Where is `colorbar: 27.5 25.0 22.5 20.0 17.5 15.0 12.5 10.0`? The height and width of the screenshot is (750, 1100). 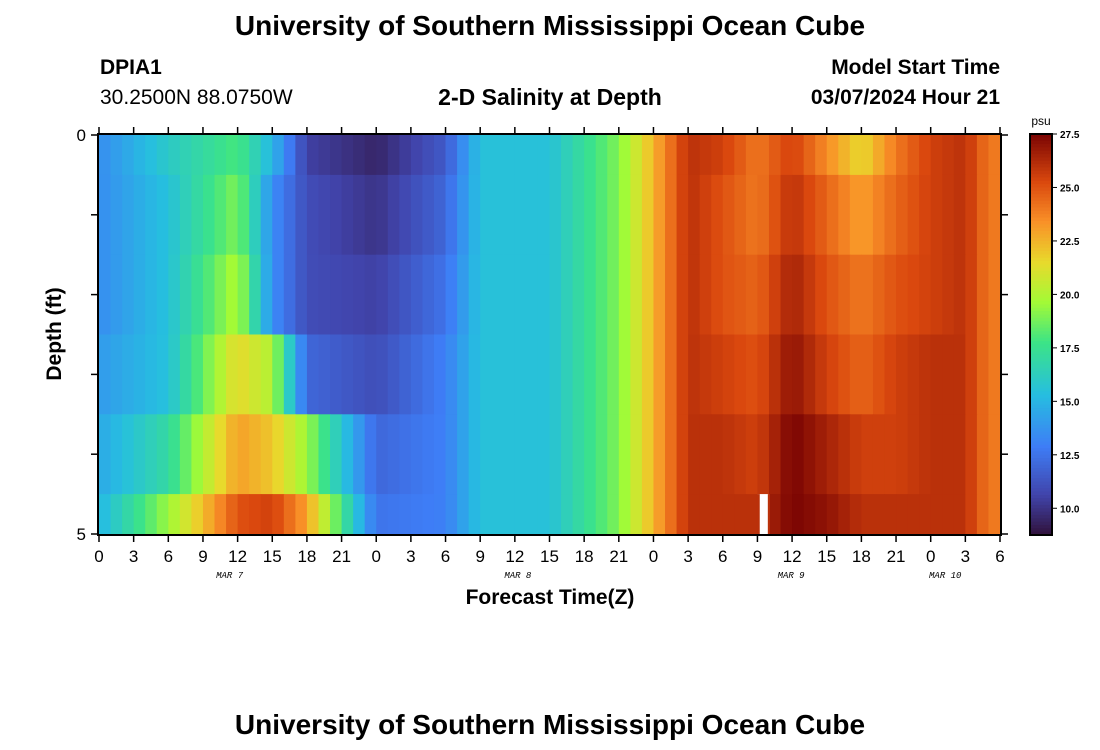
colorbar: 27.5 25.0 22.5 20.0 17.5 15.0 12.5 10.0 is located at coordinates (1054, 333).